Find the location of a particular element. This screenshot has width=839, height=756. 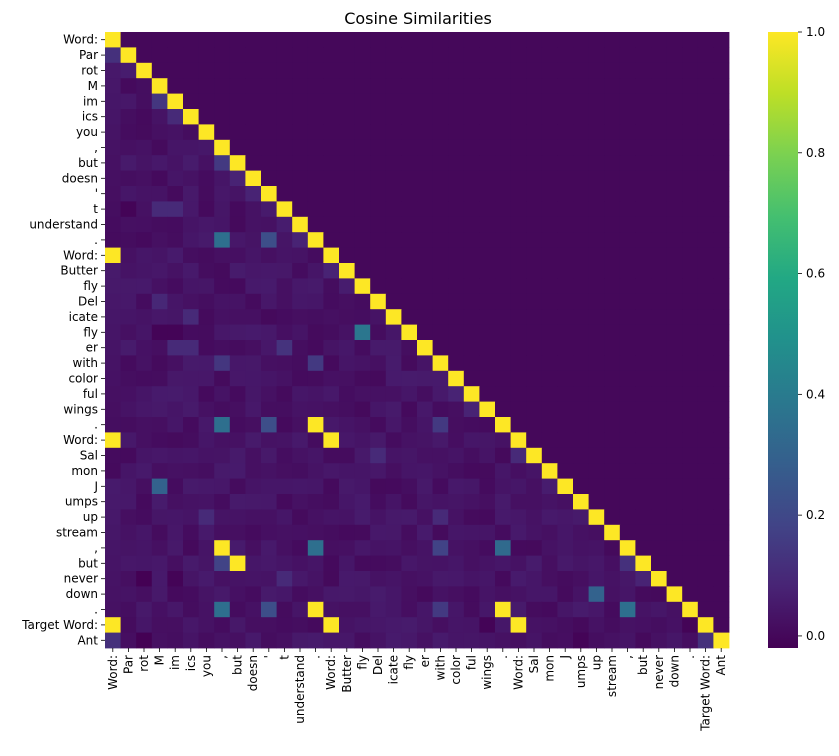

row-tick-label: doesn is located at coordinates (80, 178).